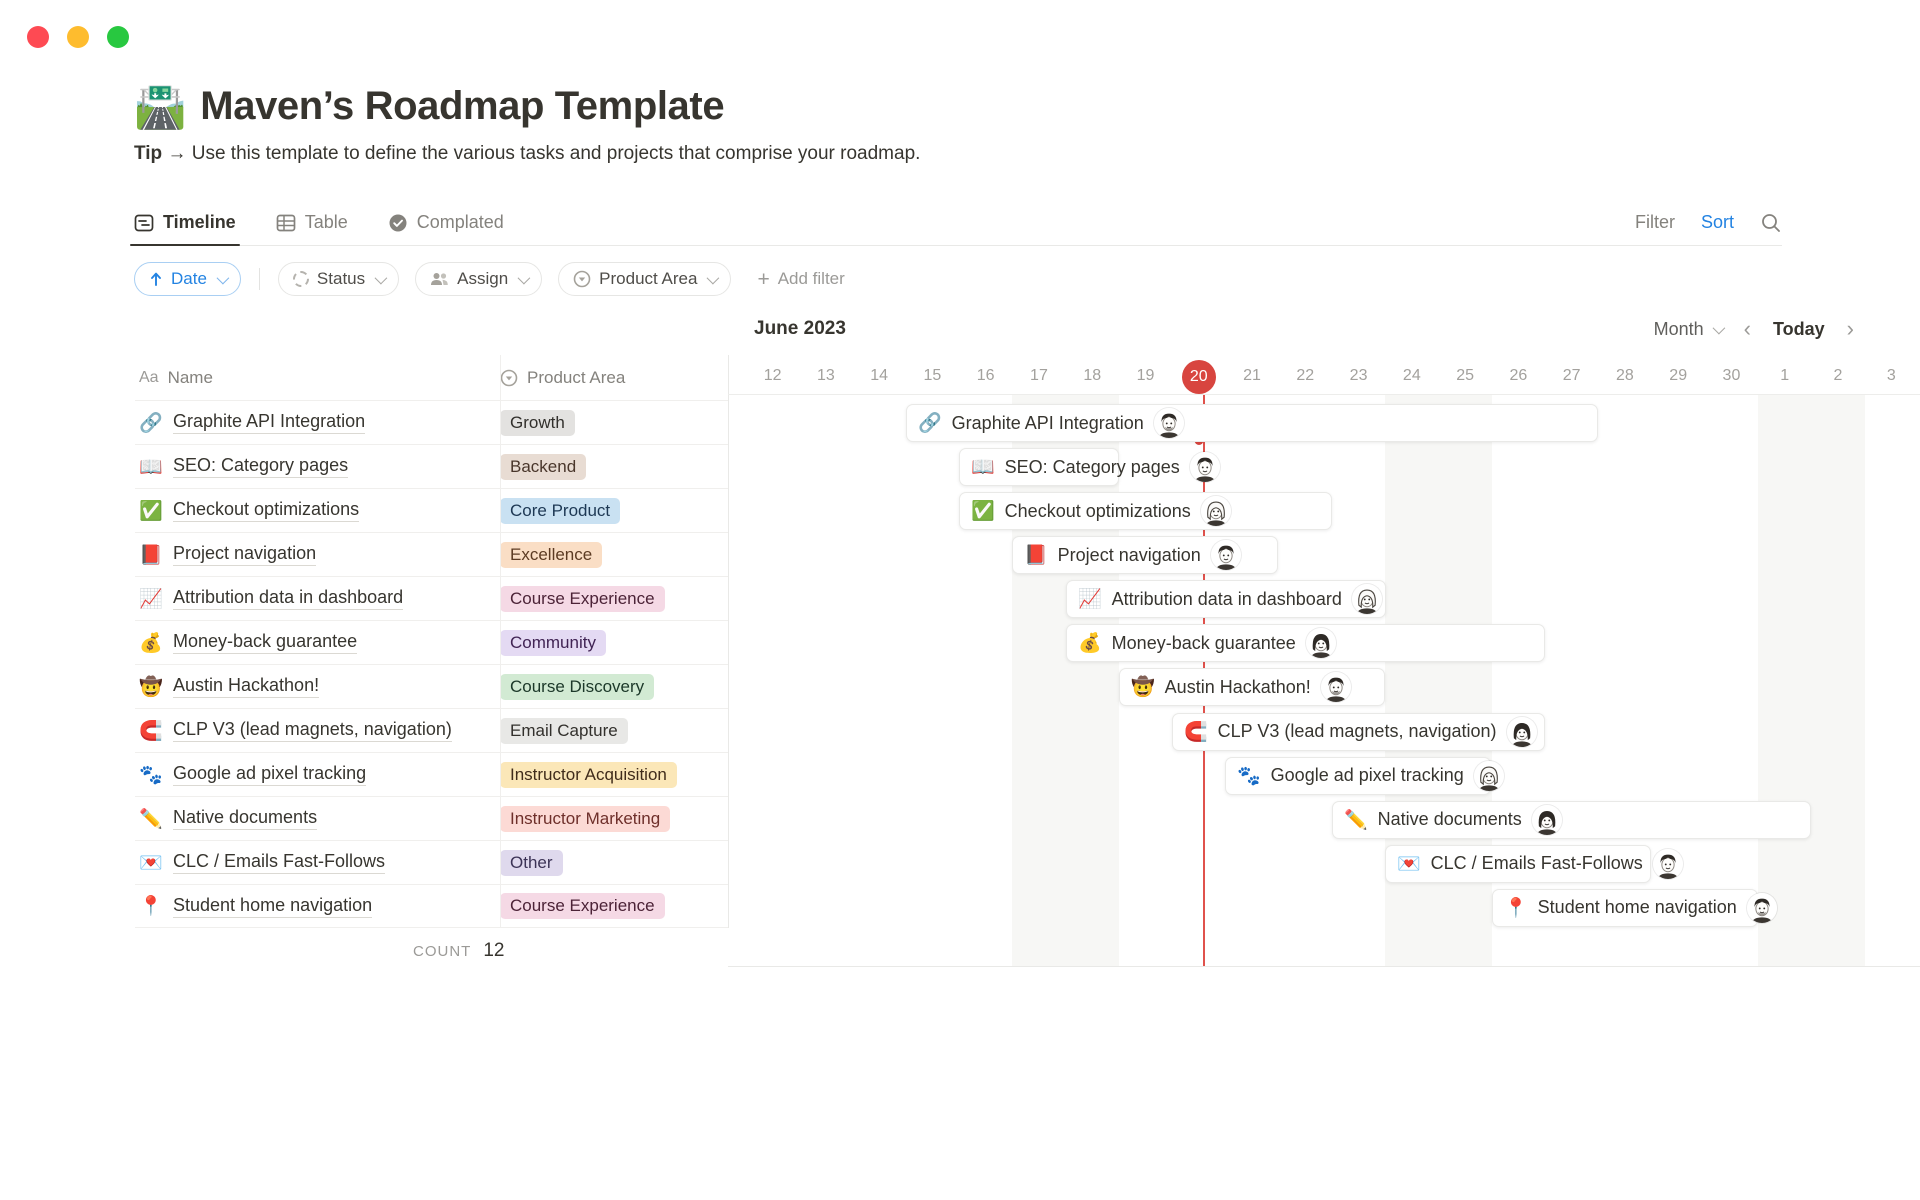 This screenshot has width=1920, height=1200. I want to click on task-name-link: Attribution data in dashboard, so click(288, 598).